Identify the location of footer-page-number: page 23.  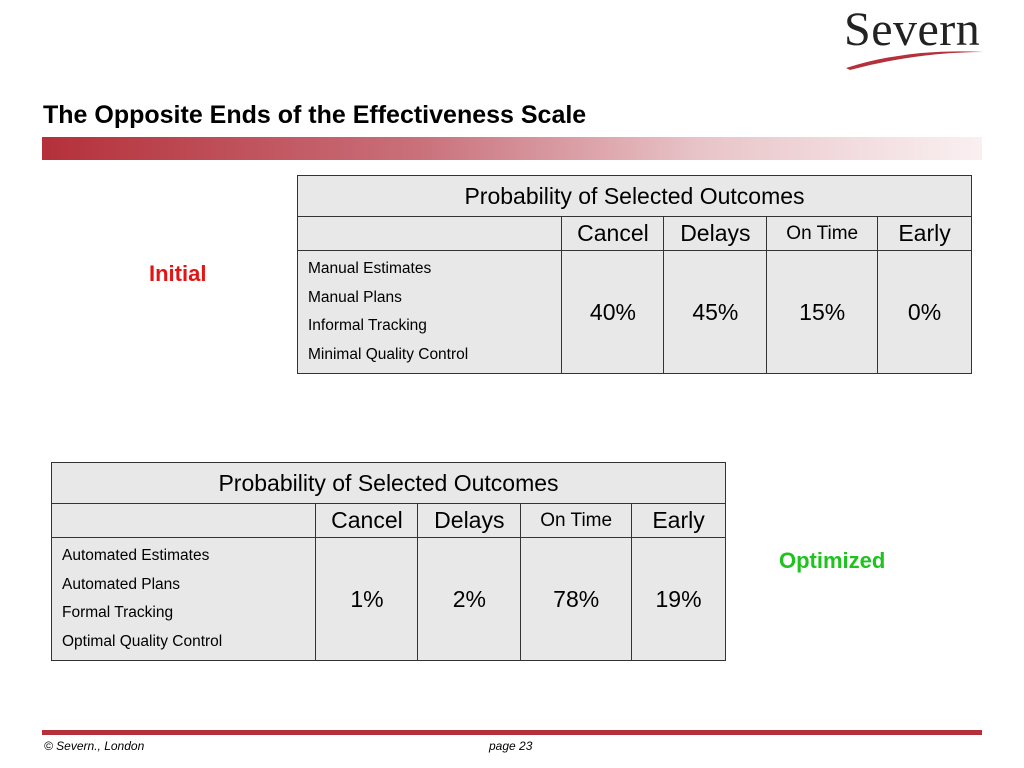
(511, 746).